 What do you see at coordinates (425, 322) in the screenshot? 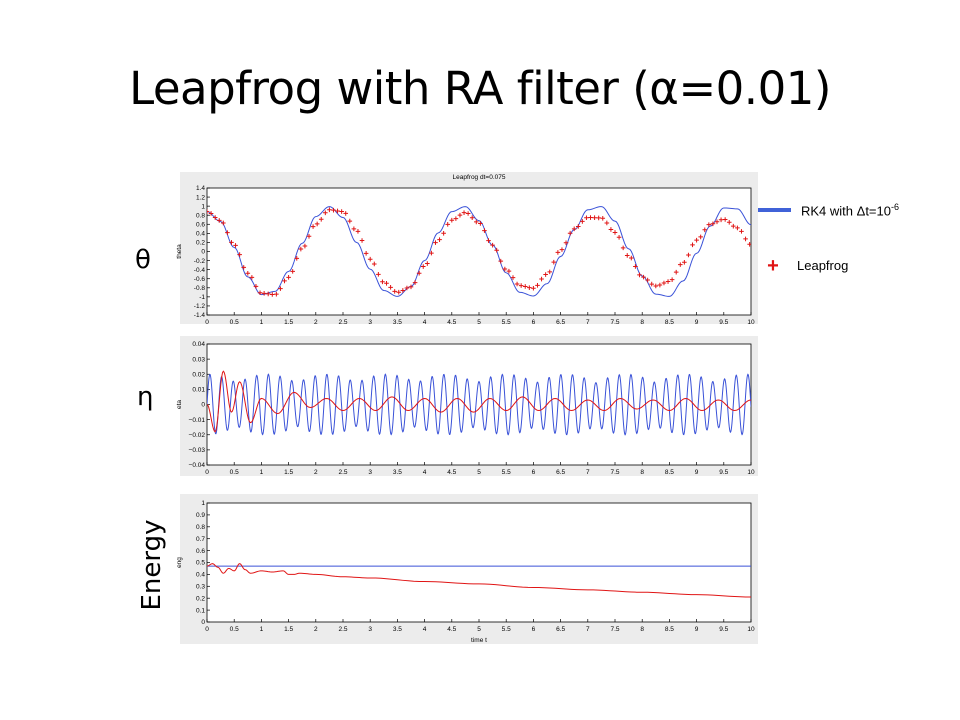
I see `plot-0-xtick-label: 4` at bounding box center [425, 322].